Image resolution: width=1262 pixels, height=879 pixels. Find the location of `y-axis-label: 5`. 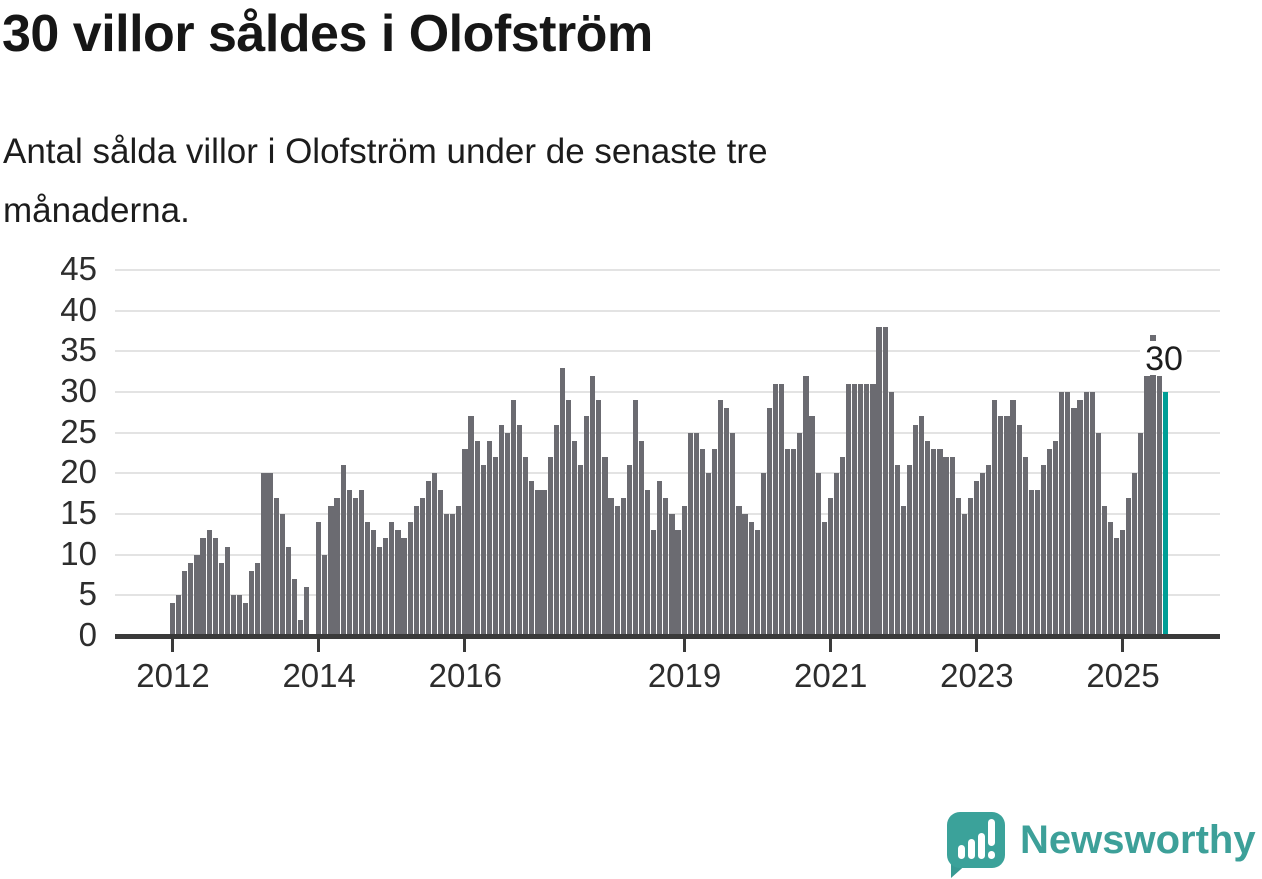

y-axis-label: 5 is located at coordinates (87, 594).